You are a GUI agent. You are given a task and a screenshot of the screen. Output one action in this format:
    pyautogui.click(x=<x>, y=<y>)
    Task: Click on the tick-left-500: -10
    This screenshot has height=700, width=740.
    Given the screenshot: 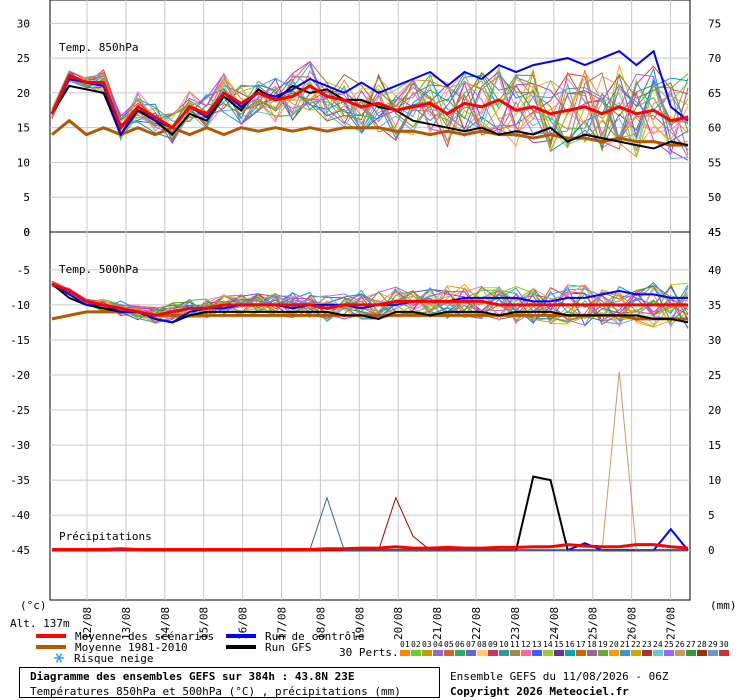 What is the action you would take?
    pyautogui.click(x=20, y=305)
    